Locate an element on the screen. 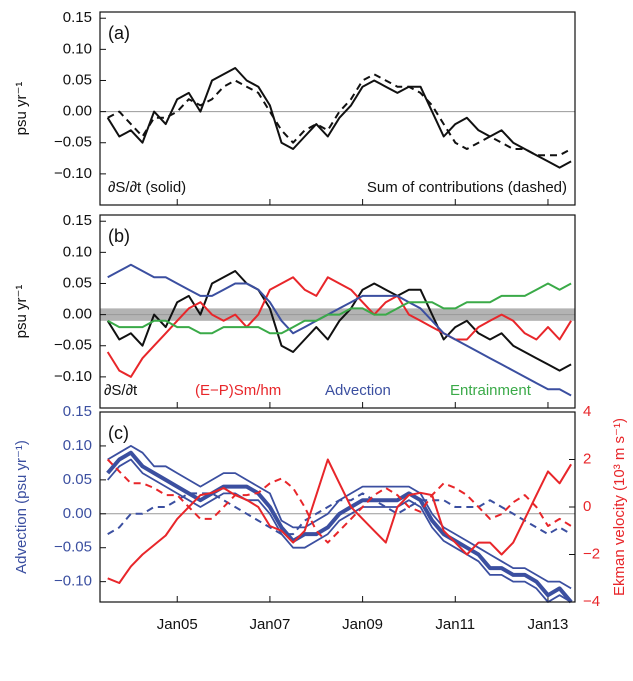 The image size is (633, 681). panel-label: (a) is located at coordinates (119, 33).